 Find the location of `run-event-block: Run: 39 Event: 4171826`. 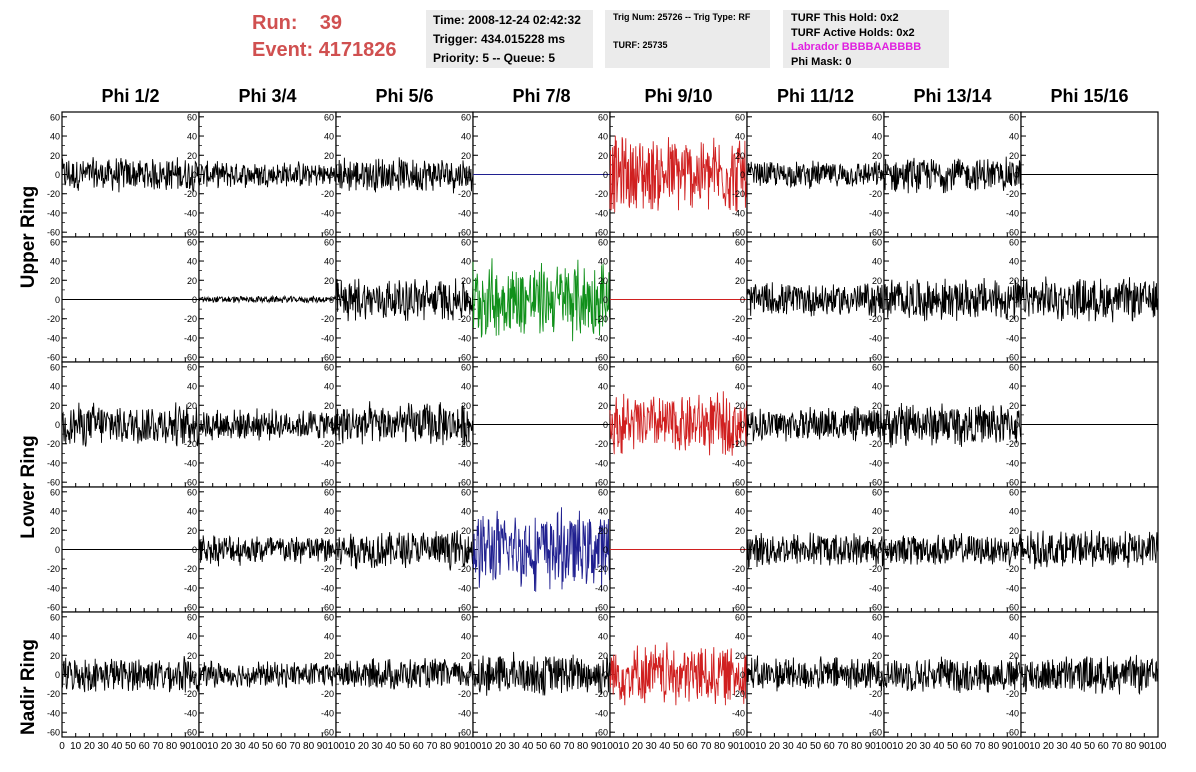

run-event-block: Run: 39 Event: 4171826 is located at coordinates (337, 37).